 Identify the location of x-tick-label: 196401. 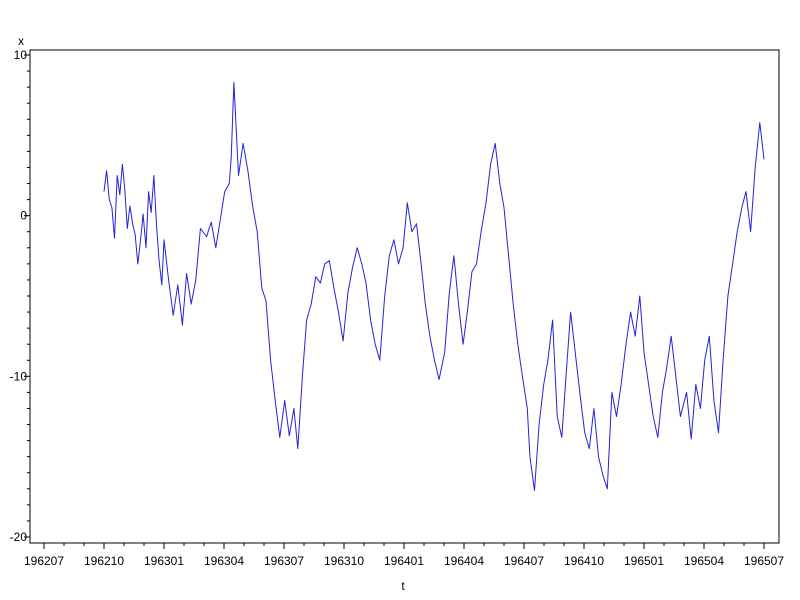
(404, 561).